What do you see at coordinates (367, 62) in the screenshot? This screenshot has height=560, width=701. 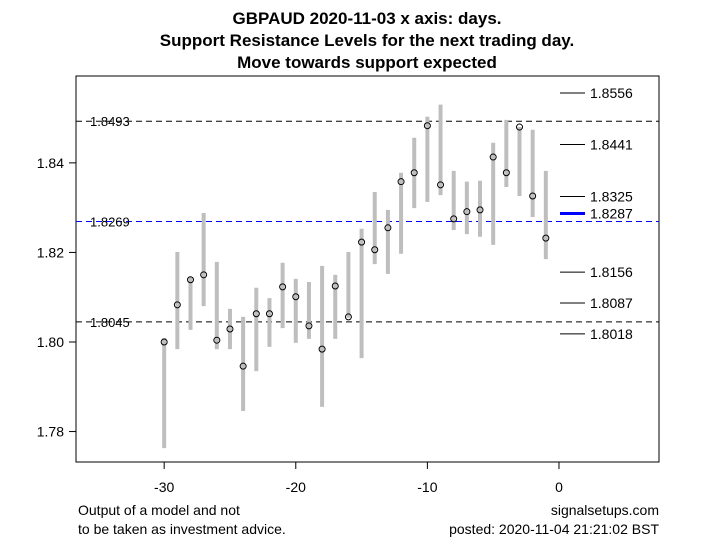 I see `chart-title-line-3: Move towards support expected` at bounding box center [367, 62].